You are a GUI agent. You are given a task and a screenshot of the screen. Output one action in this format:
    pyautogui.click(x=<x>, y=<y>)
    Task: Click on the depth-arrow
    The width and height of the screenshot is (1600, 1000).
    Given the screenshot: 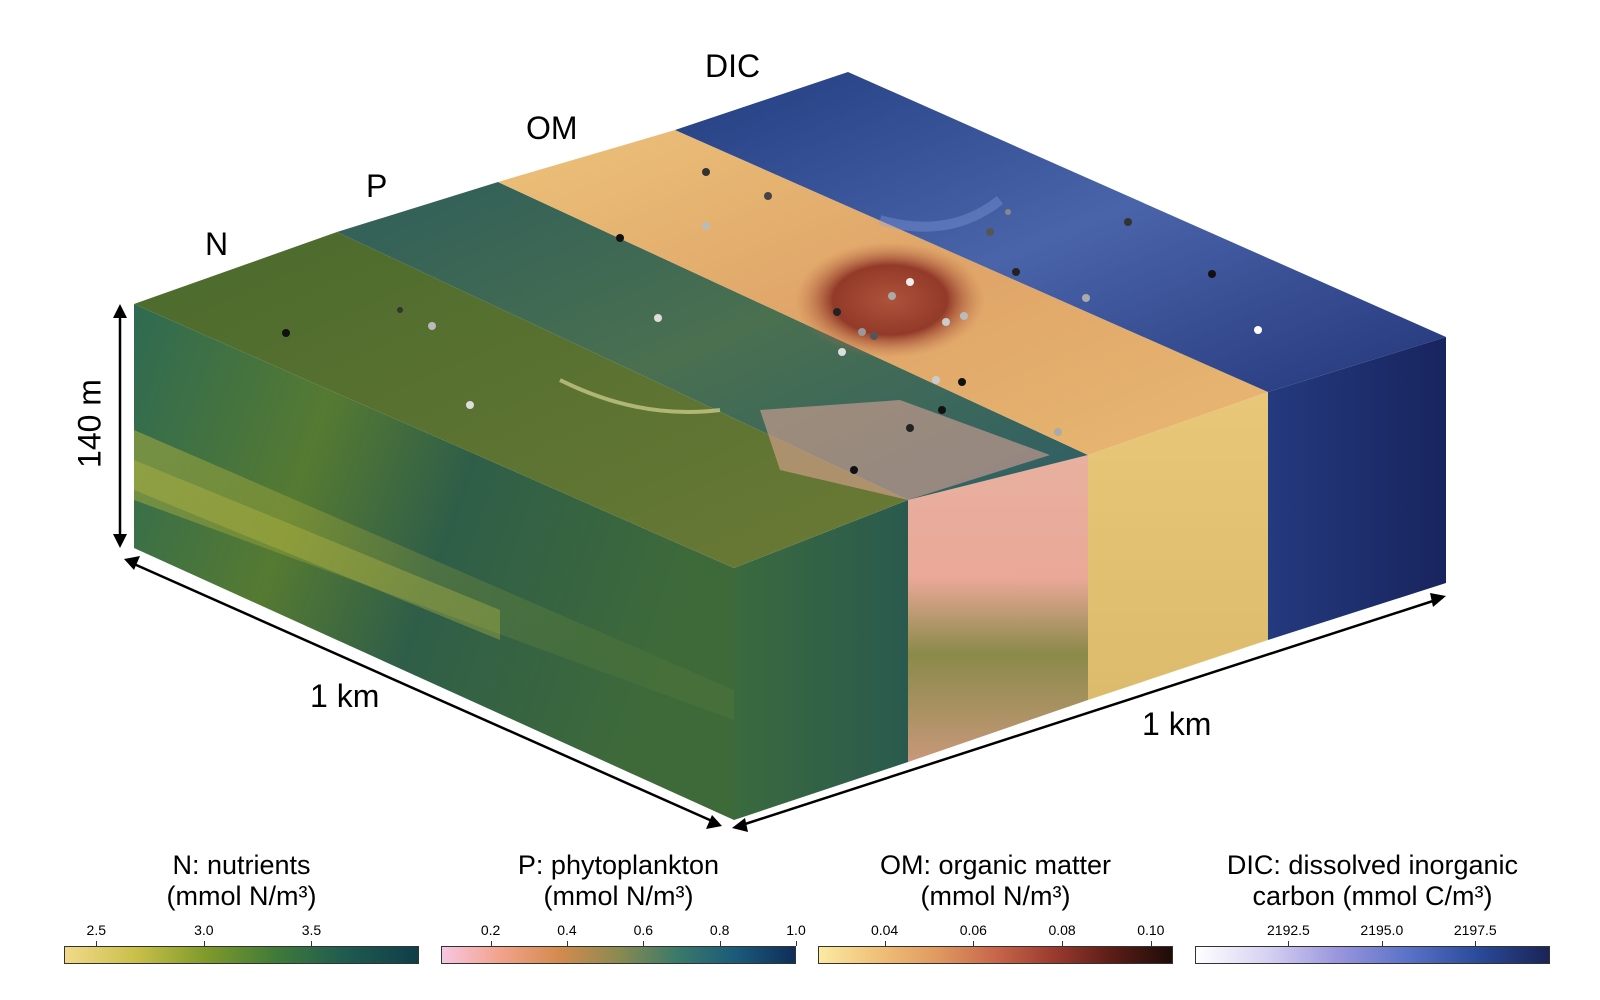 What is the action you would take?
    pyautogui.click(x=120, y=426)
    